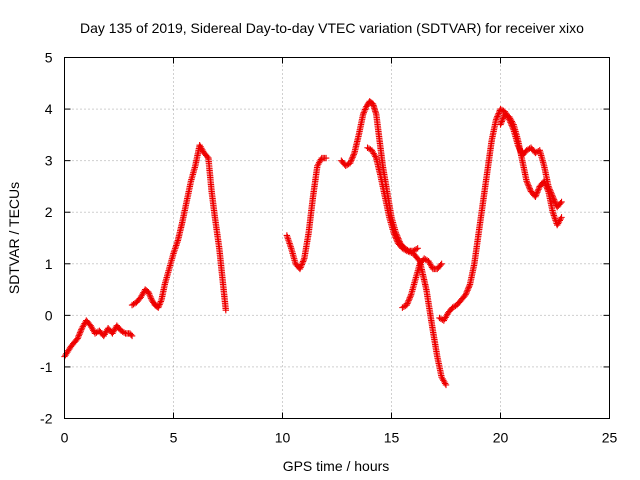 The height and width of the screenshot is (480, 640). What do you see at coordinates (46, 367) in the screenshot?
I see `y-tick-label: -1` at bounding box center [46, 367].